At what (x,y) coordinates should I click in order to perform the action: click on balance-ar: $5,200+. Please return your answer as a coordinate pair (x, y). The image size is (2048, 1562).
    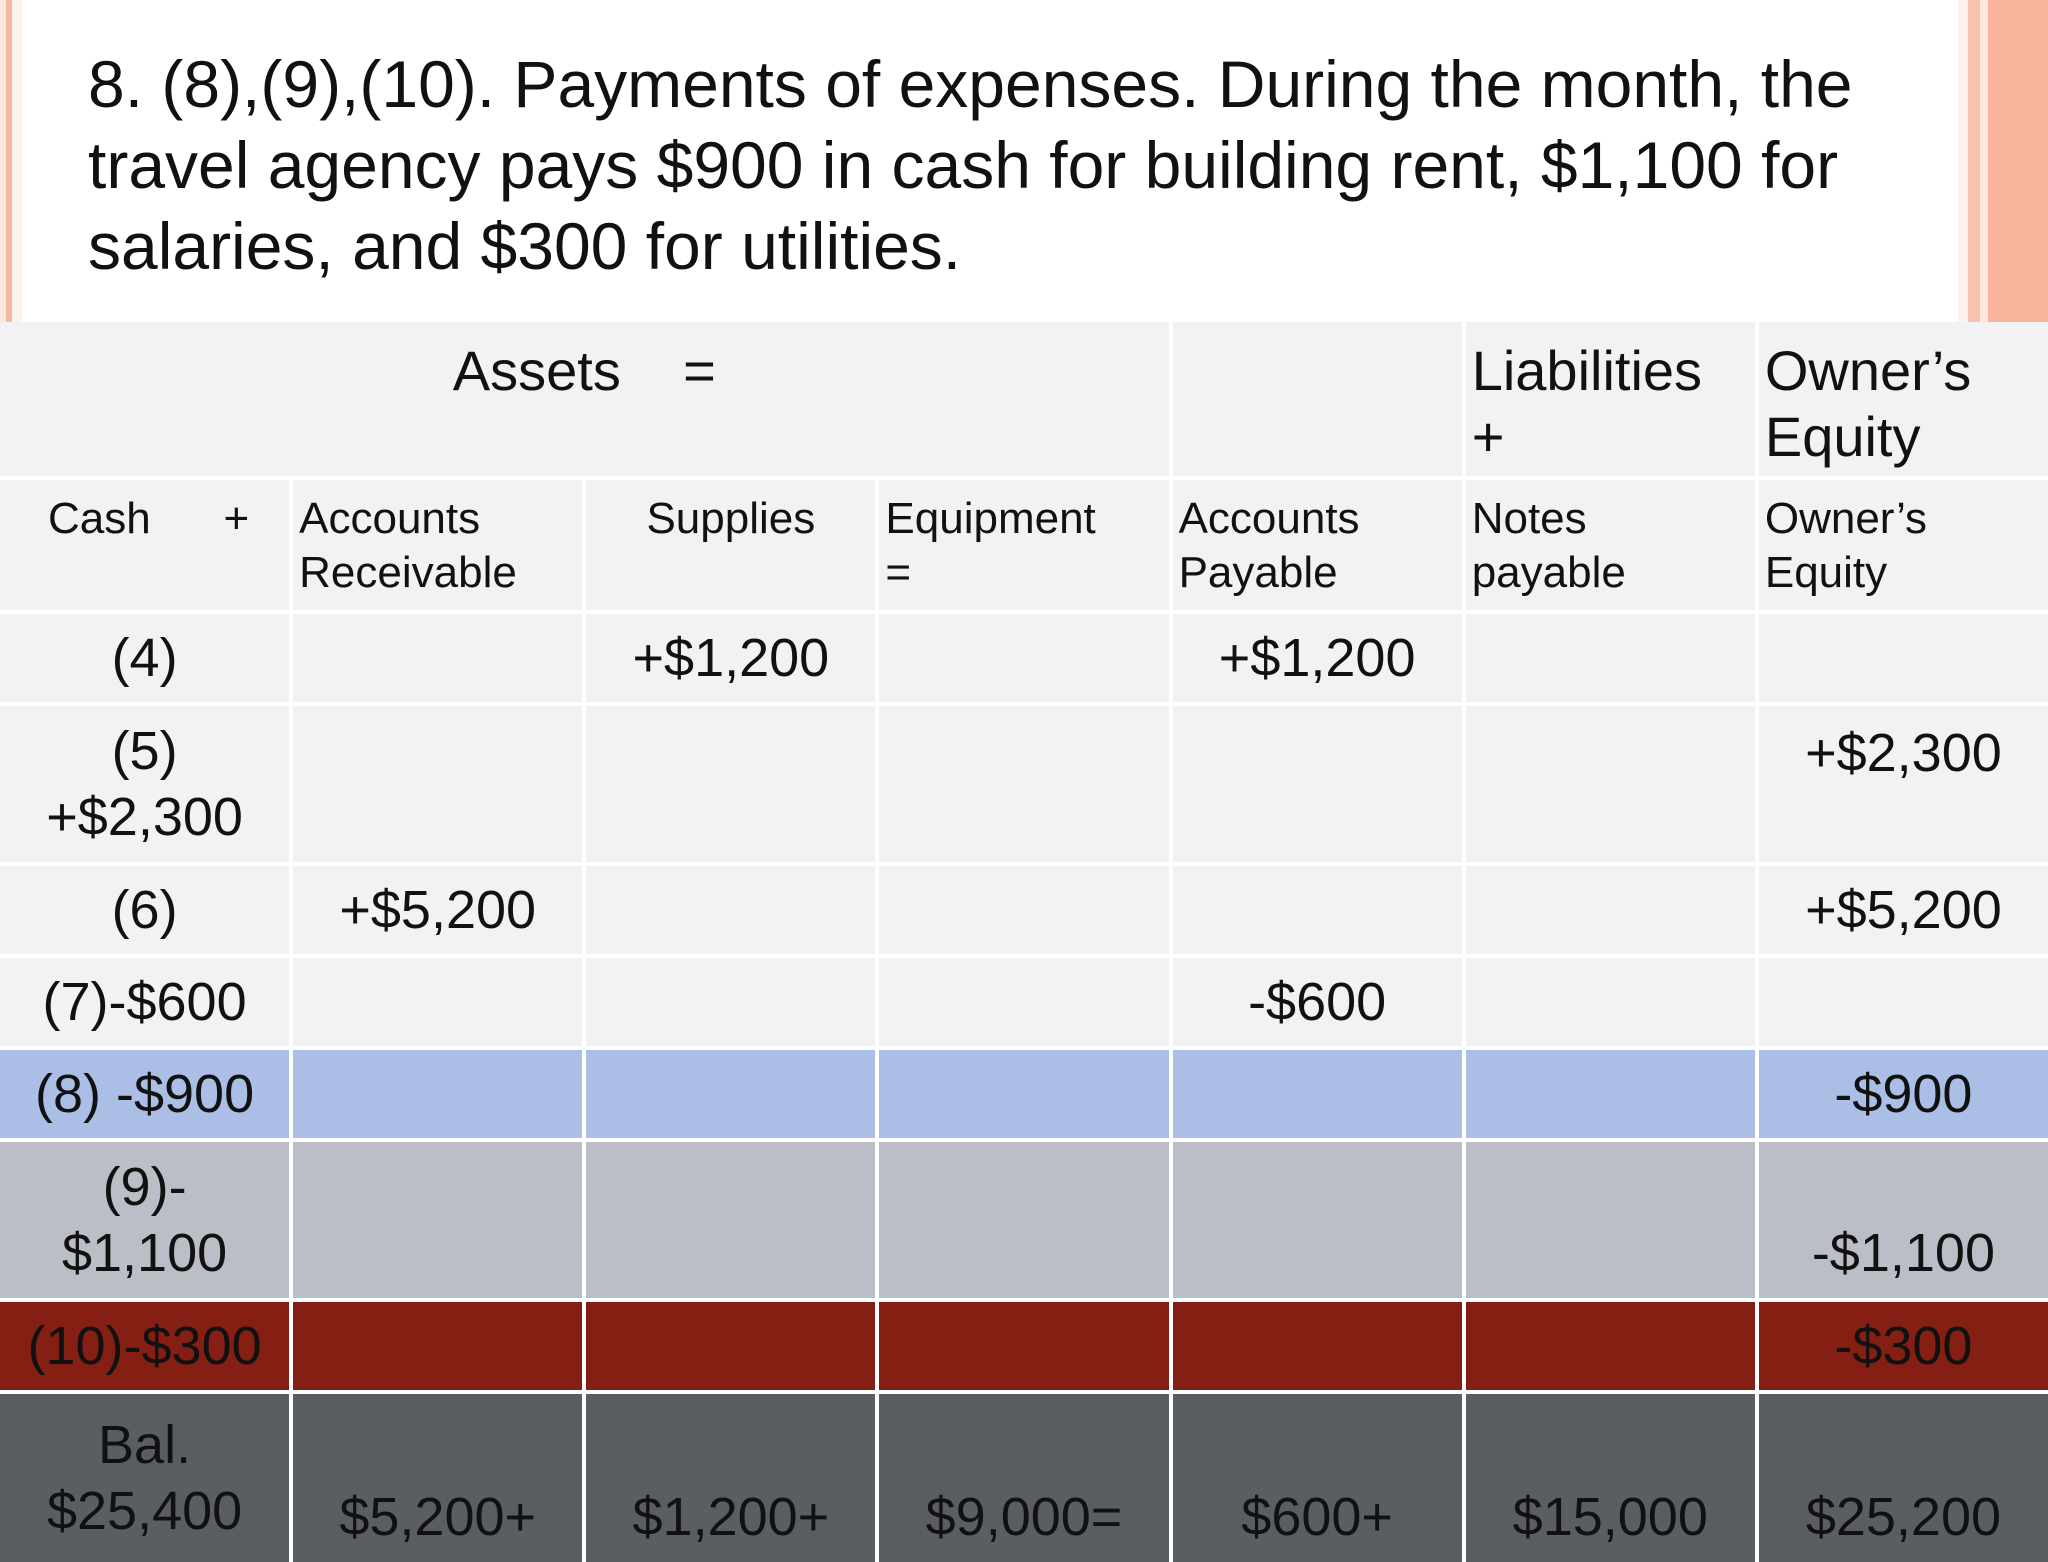
    Looking at the image, I should click on (438, 1478).